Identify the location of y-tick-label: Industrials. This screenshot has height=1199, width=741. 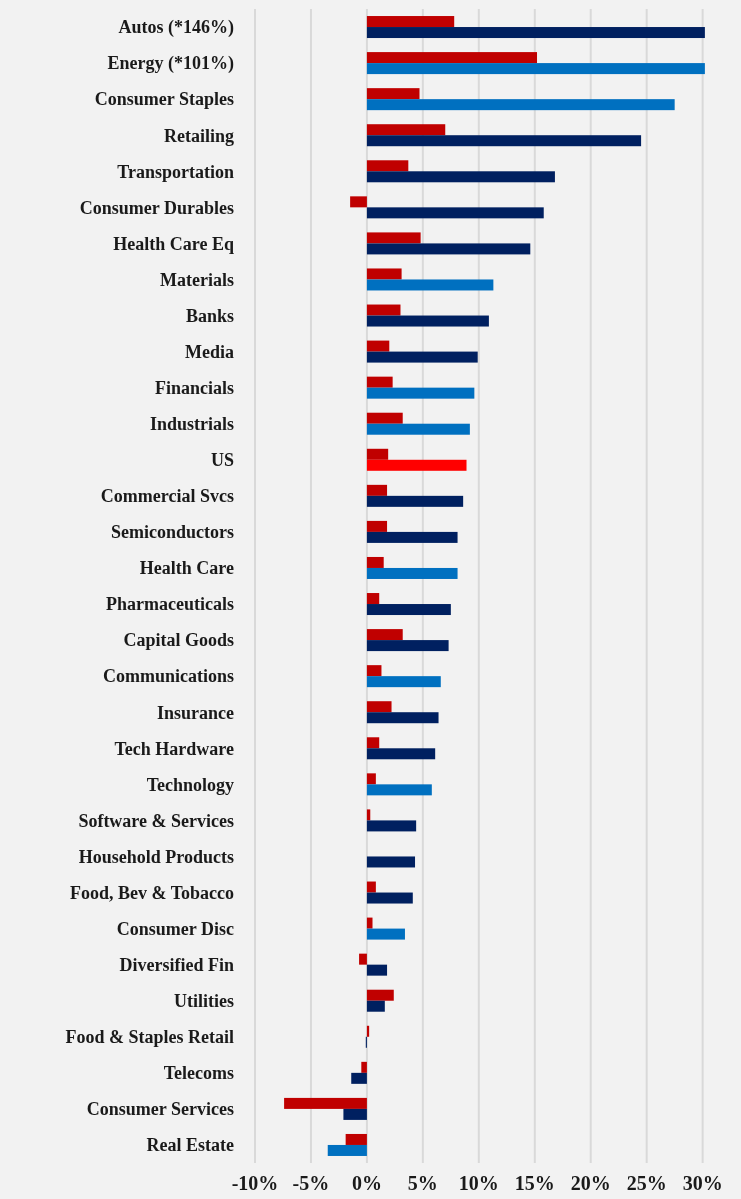
(191, 424).